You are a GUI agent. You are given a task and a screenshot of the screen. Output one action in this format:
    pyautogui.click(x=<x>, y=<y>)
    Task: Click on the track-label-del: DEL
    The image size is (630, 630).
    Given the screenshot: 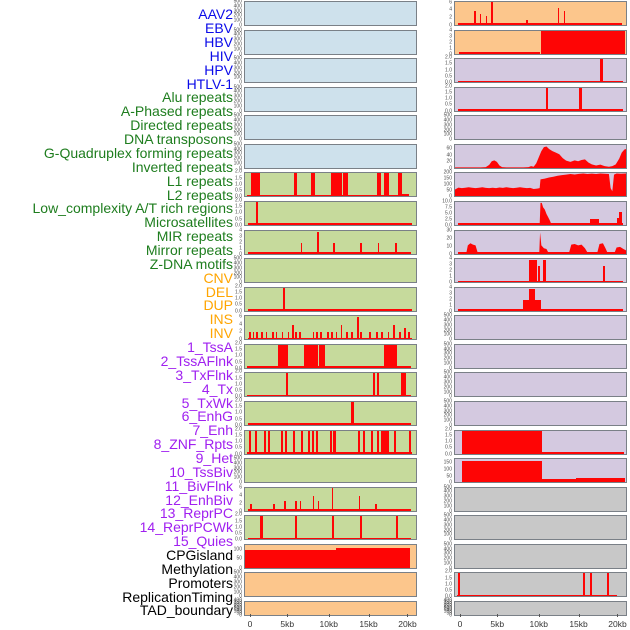 What is the action you would take?
    pyautogui.click(x=219, y=291)
    